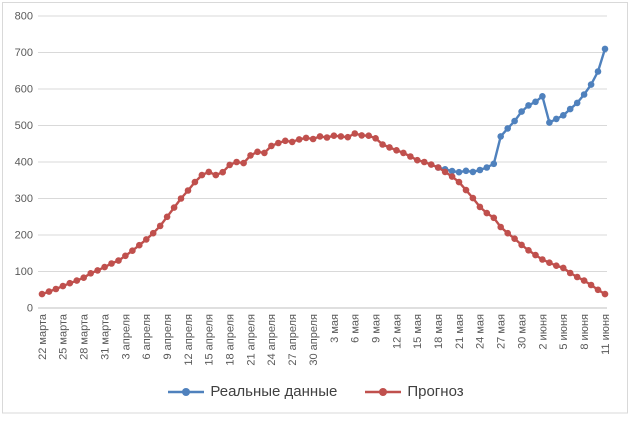 This screenshot has width=631, height=429. I want to click on x-tick-label: 3 мая, so click(335, 328).